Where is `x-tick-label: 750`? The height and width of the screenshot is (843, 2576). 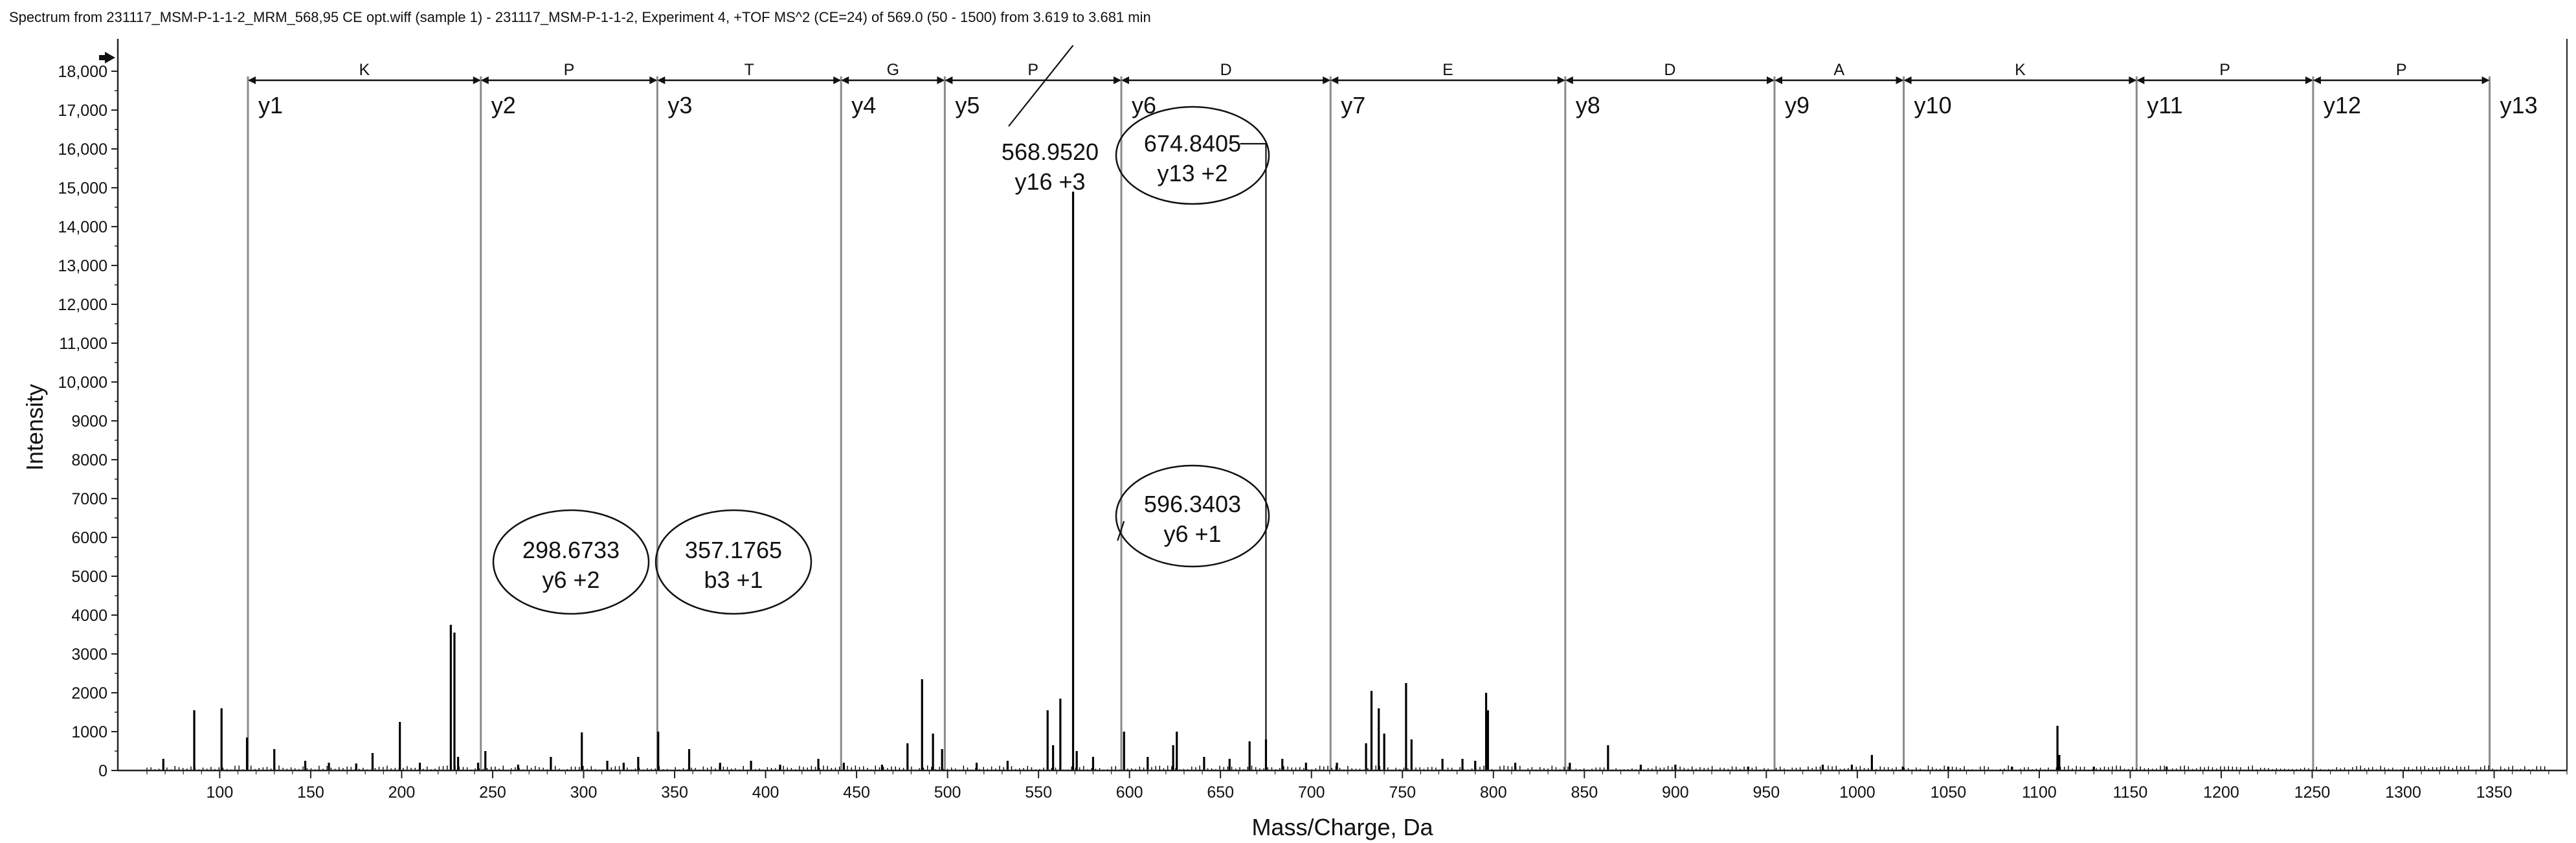
x-tick-label: 750 is located at coordinates (1403, 792).